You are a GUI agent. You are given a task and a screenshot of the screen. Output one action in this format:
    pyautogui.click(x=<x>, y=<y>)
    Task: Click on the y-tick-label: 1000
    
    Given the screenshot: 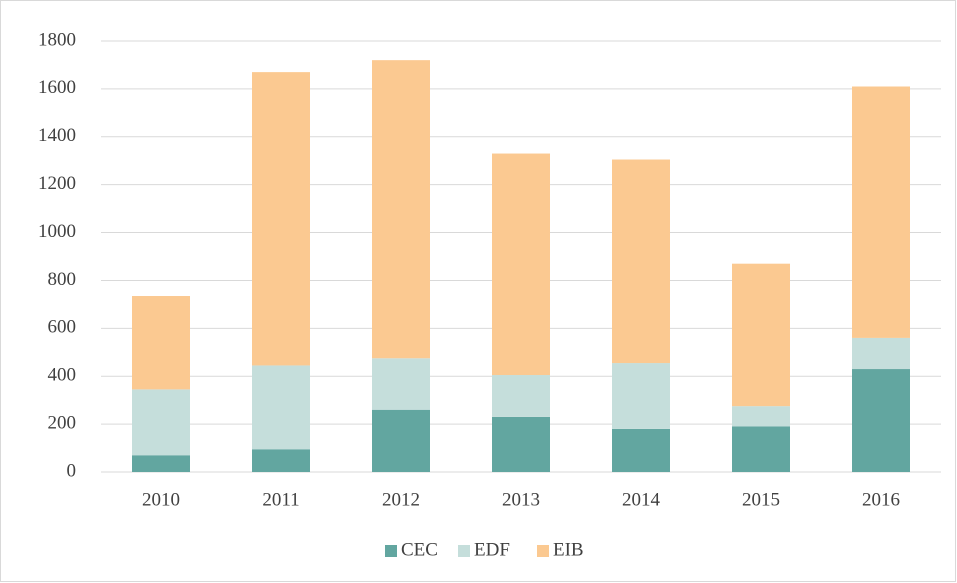 What is the action you would take?
    pyautogui.click(x=57, y=231)
    